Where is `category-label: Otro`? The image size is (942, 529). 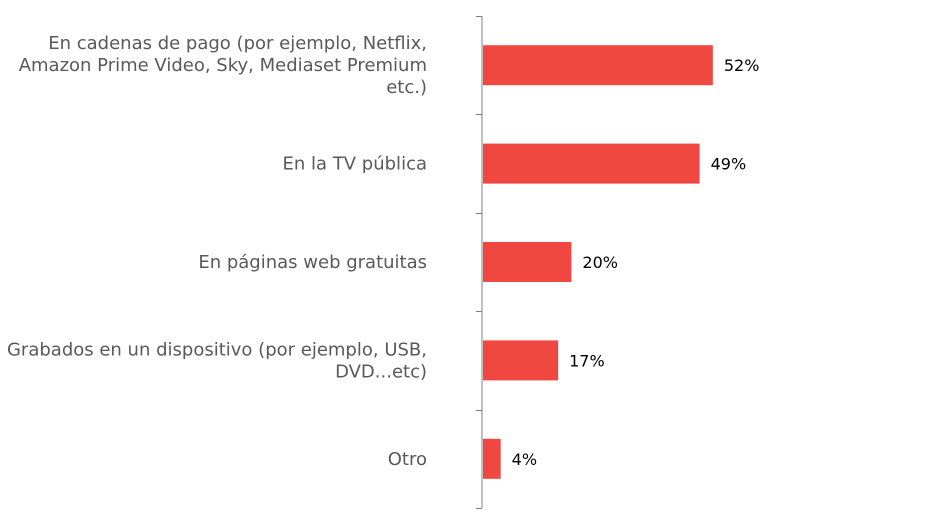 category-label: Otro is located at coordinates (407, 459).